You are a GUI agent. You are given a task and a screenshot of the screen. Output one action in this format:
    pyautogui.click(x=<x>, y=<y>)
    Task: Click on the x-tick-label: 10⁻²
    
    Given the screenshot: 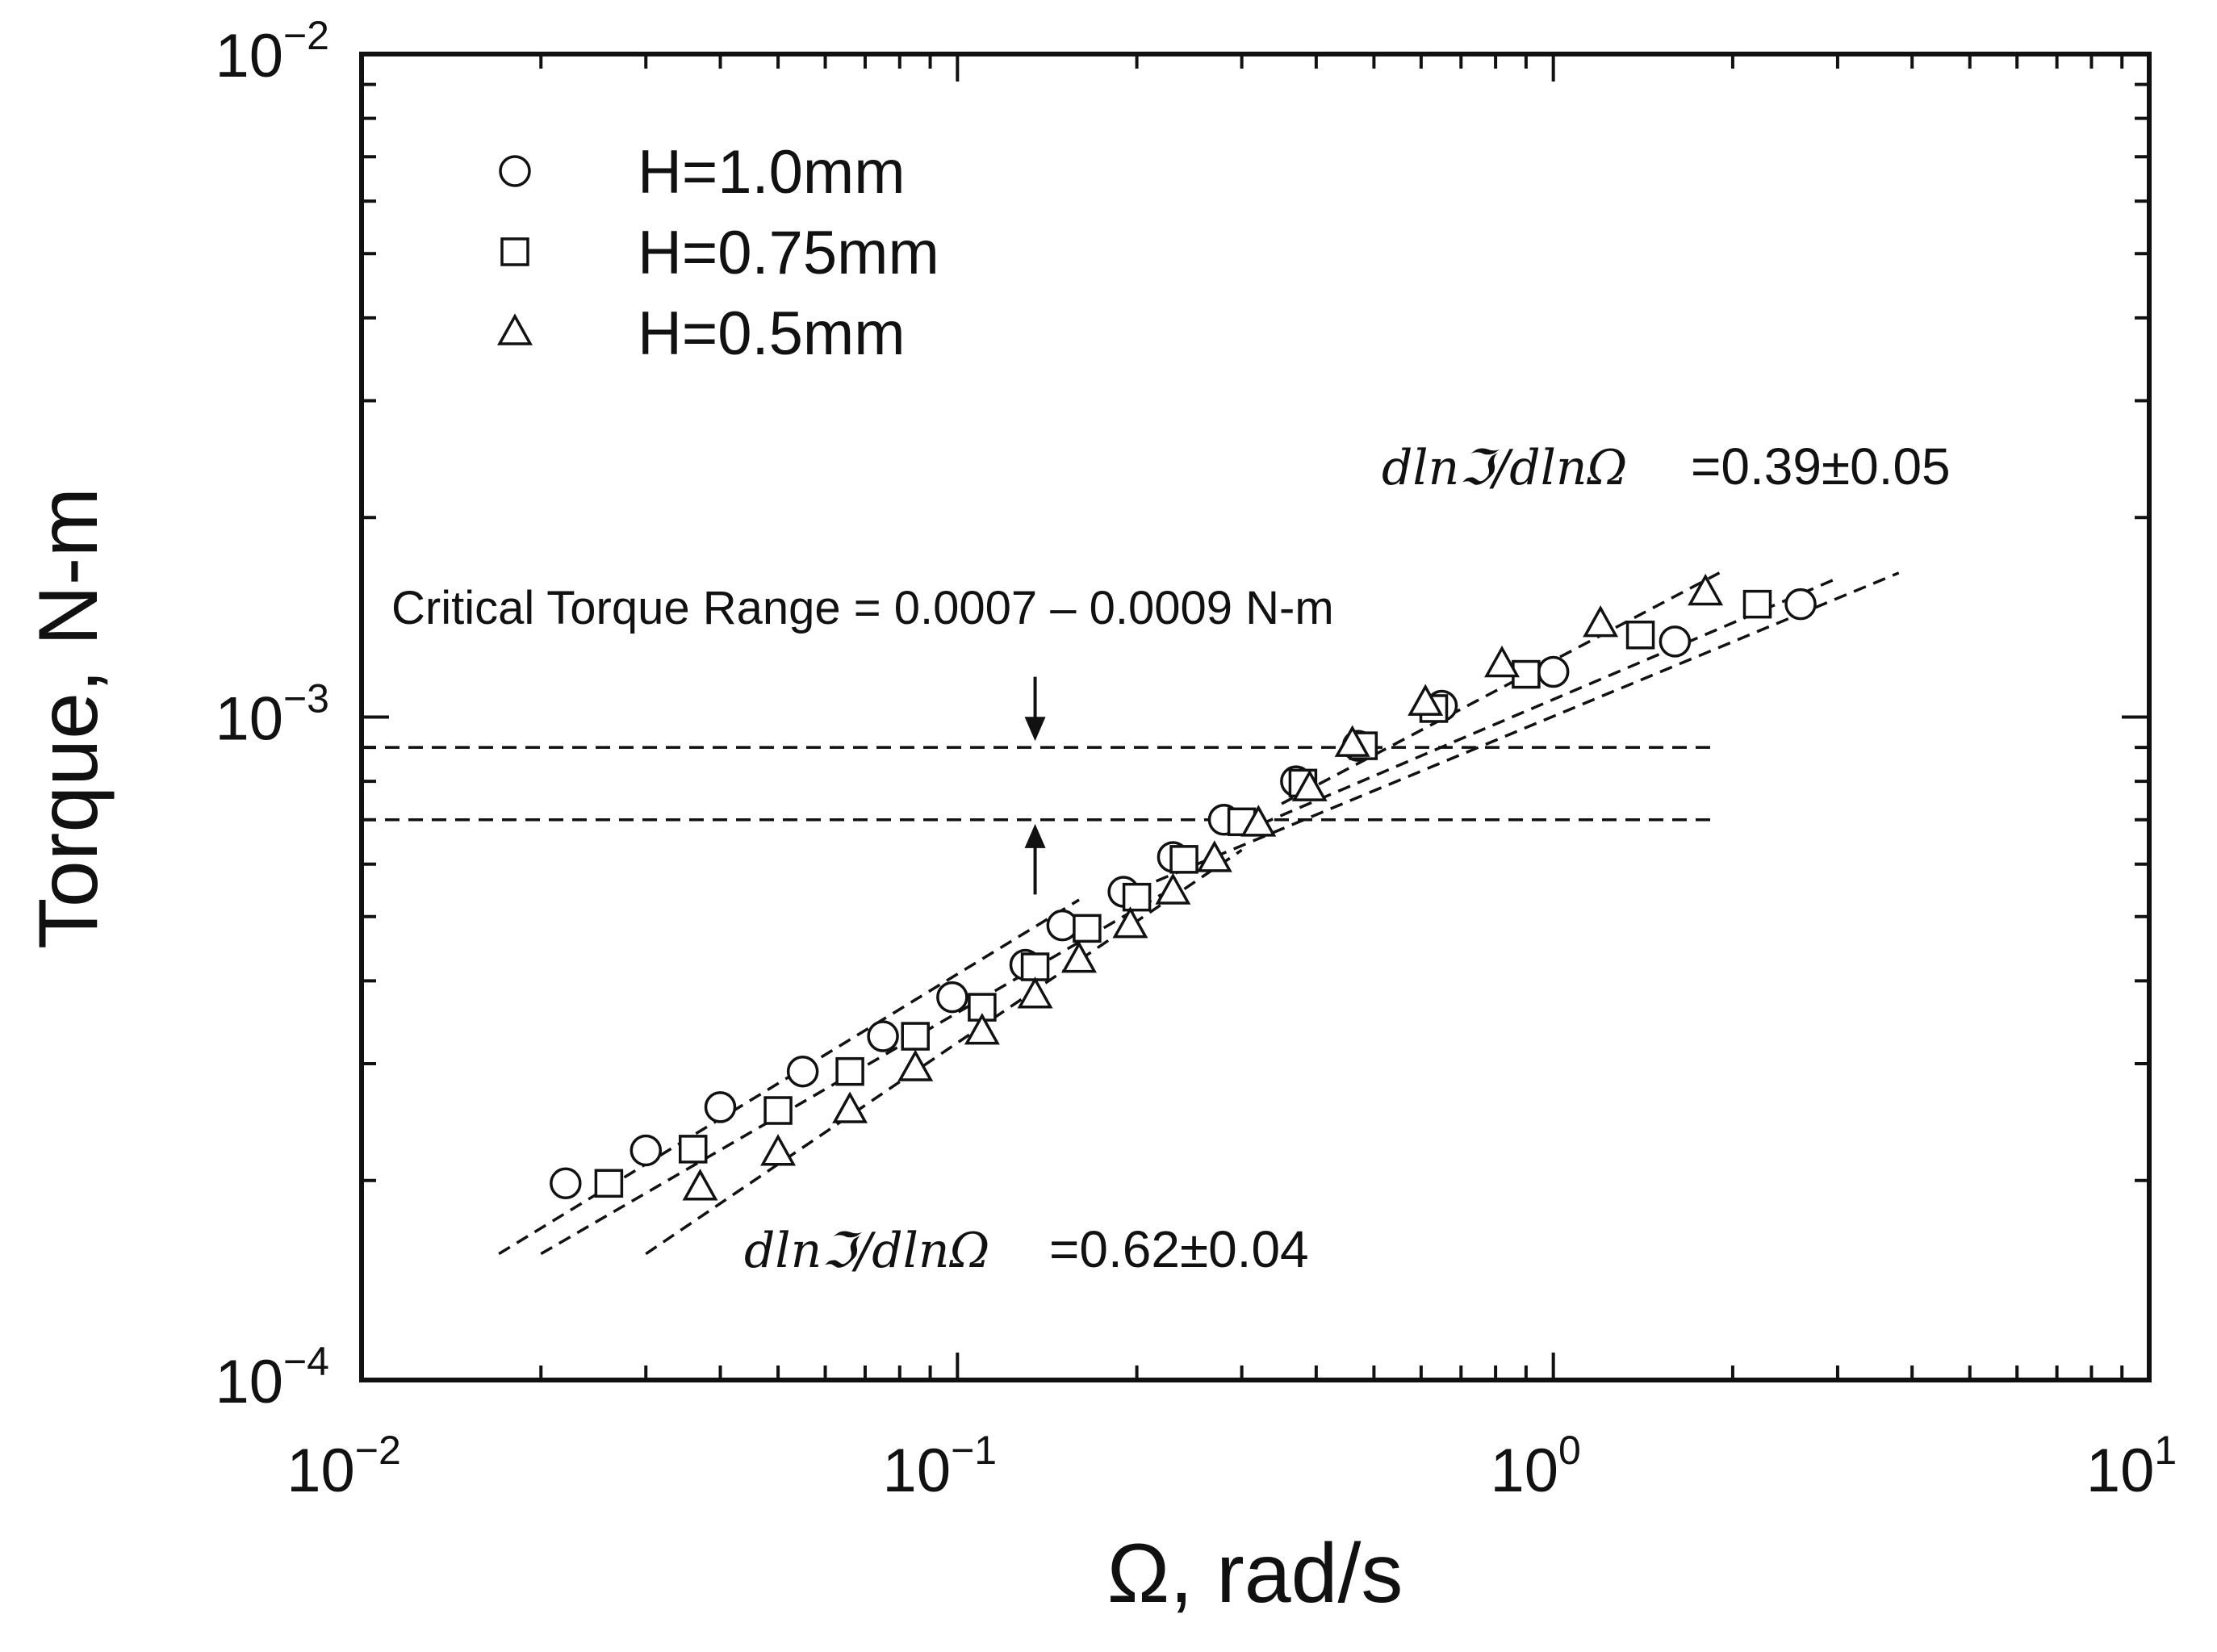 What is the action you would take?
    pyautogui.click(x=344, y=1466)
    